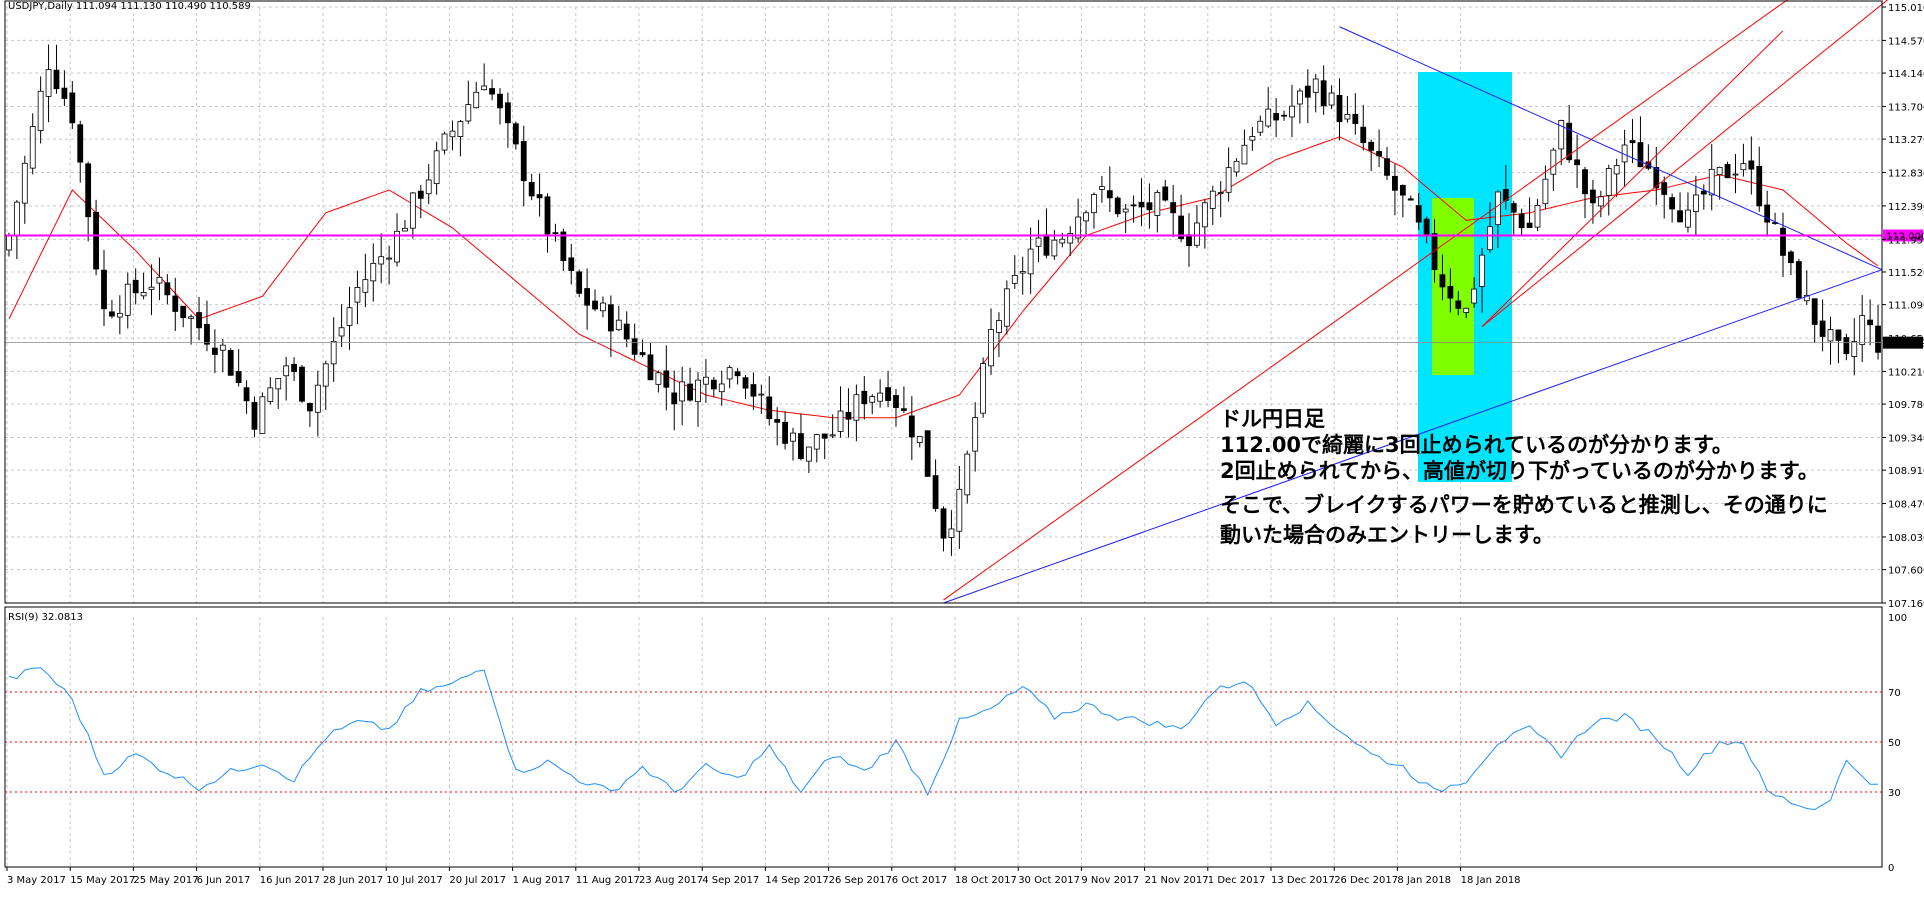 This screenshot has height=897, width=1924. I want to click on level-tag, so click(1903, 235).